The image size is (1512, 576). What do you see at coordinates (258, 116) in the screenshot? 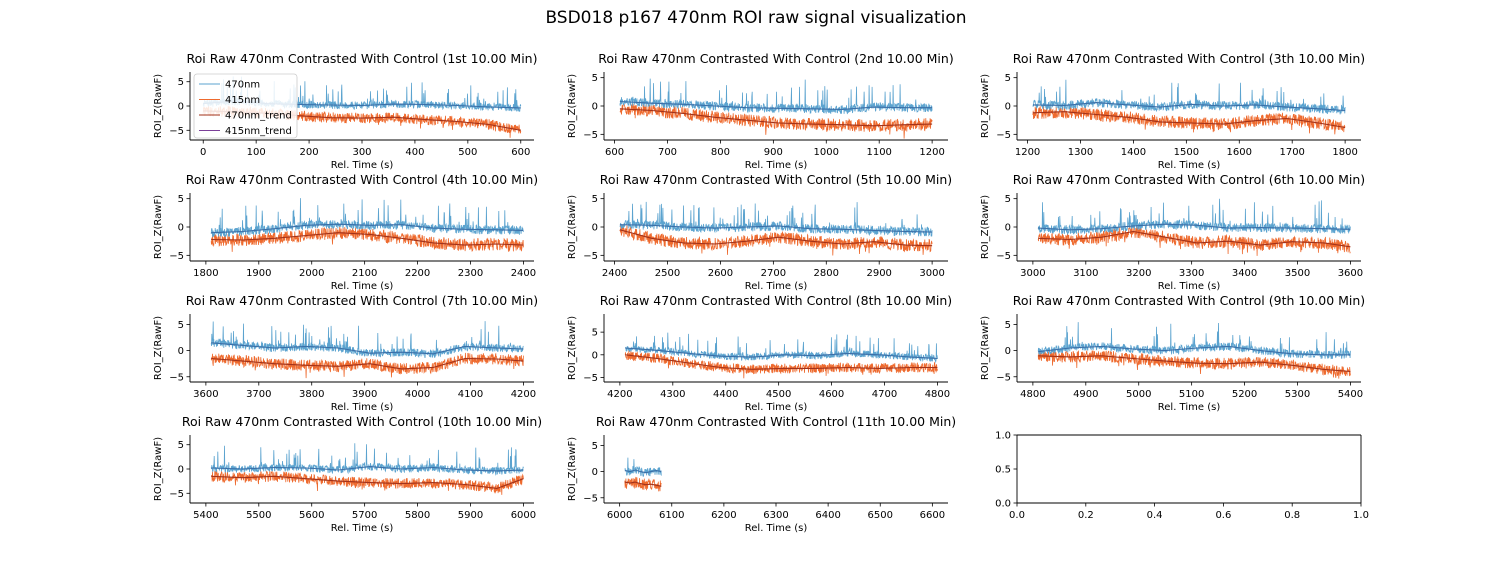
I see `legend-entry: 470nm_trend` at bounding box center [258, 116].